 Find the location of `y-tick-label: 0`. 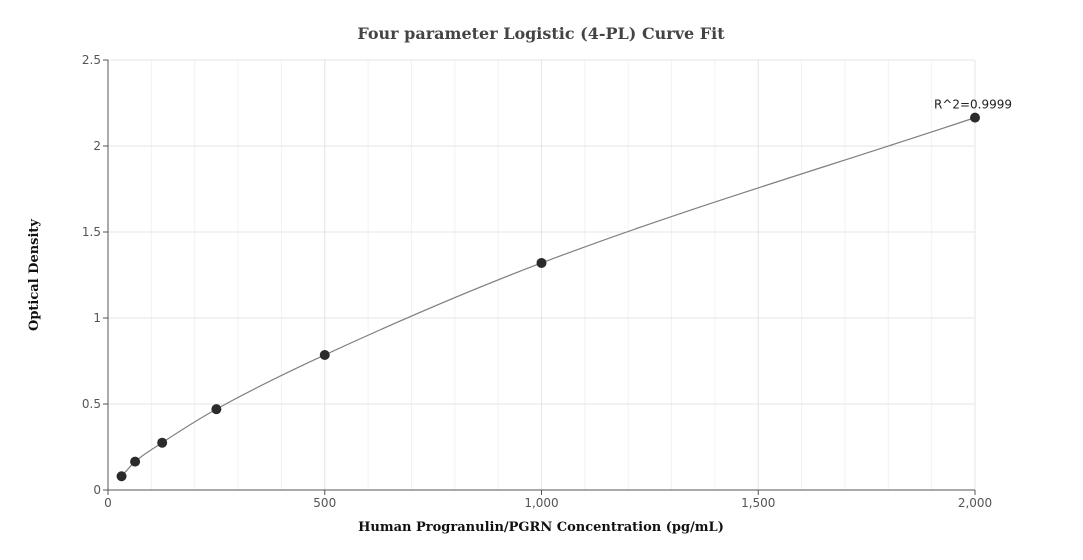

y-tick-label: 0 is located at coordinates (97, 490).